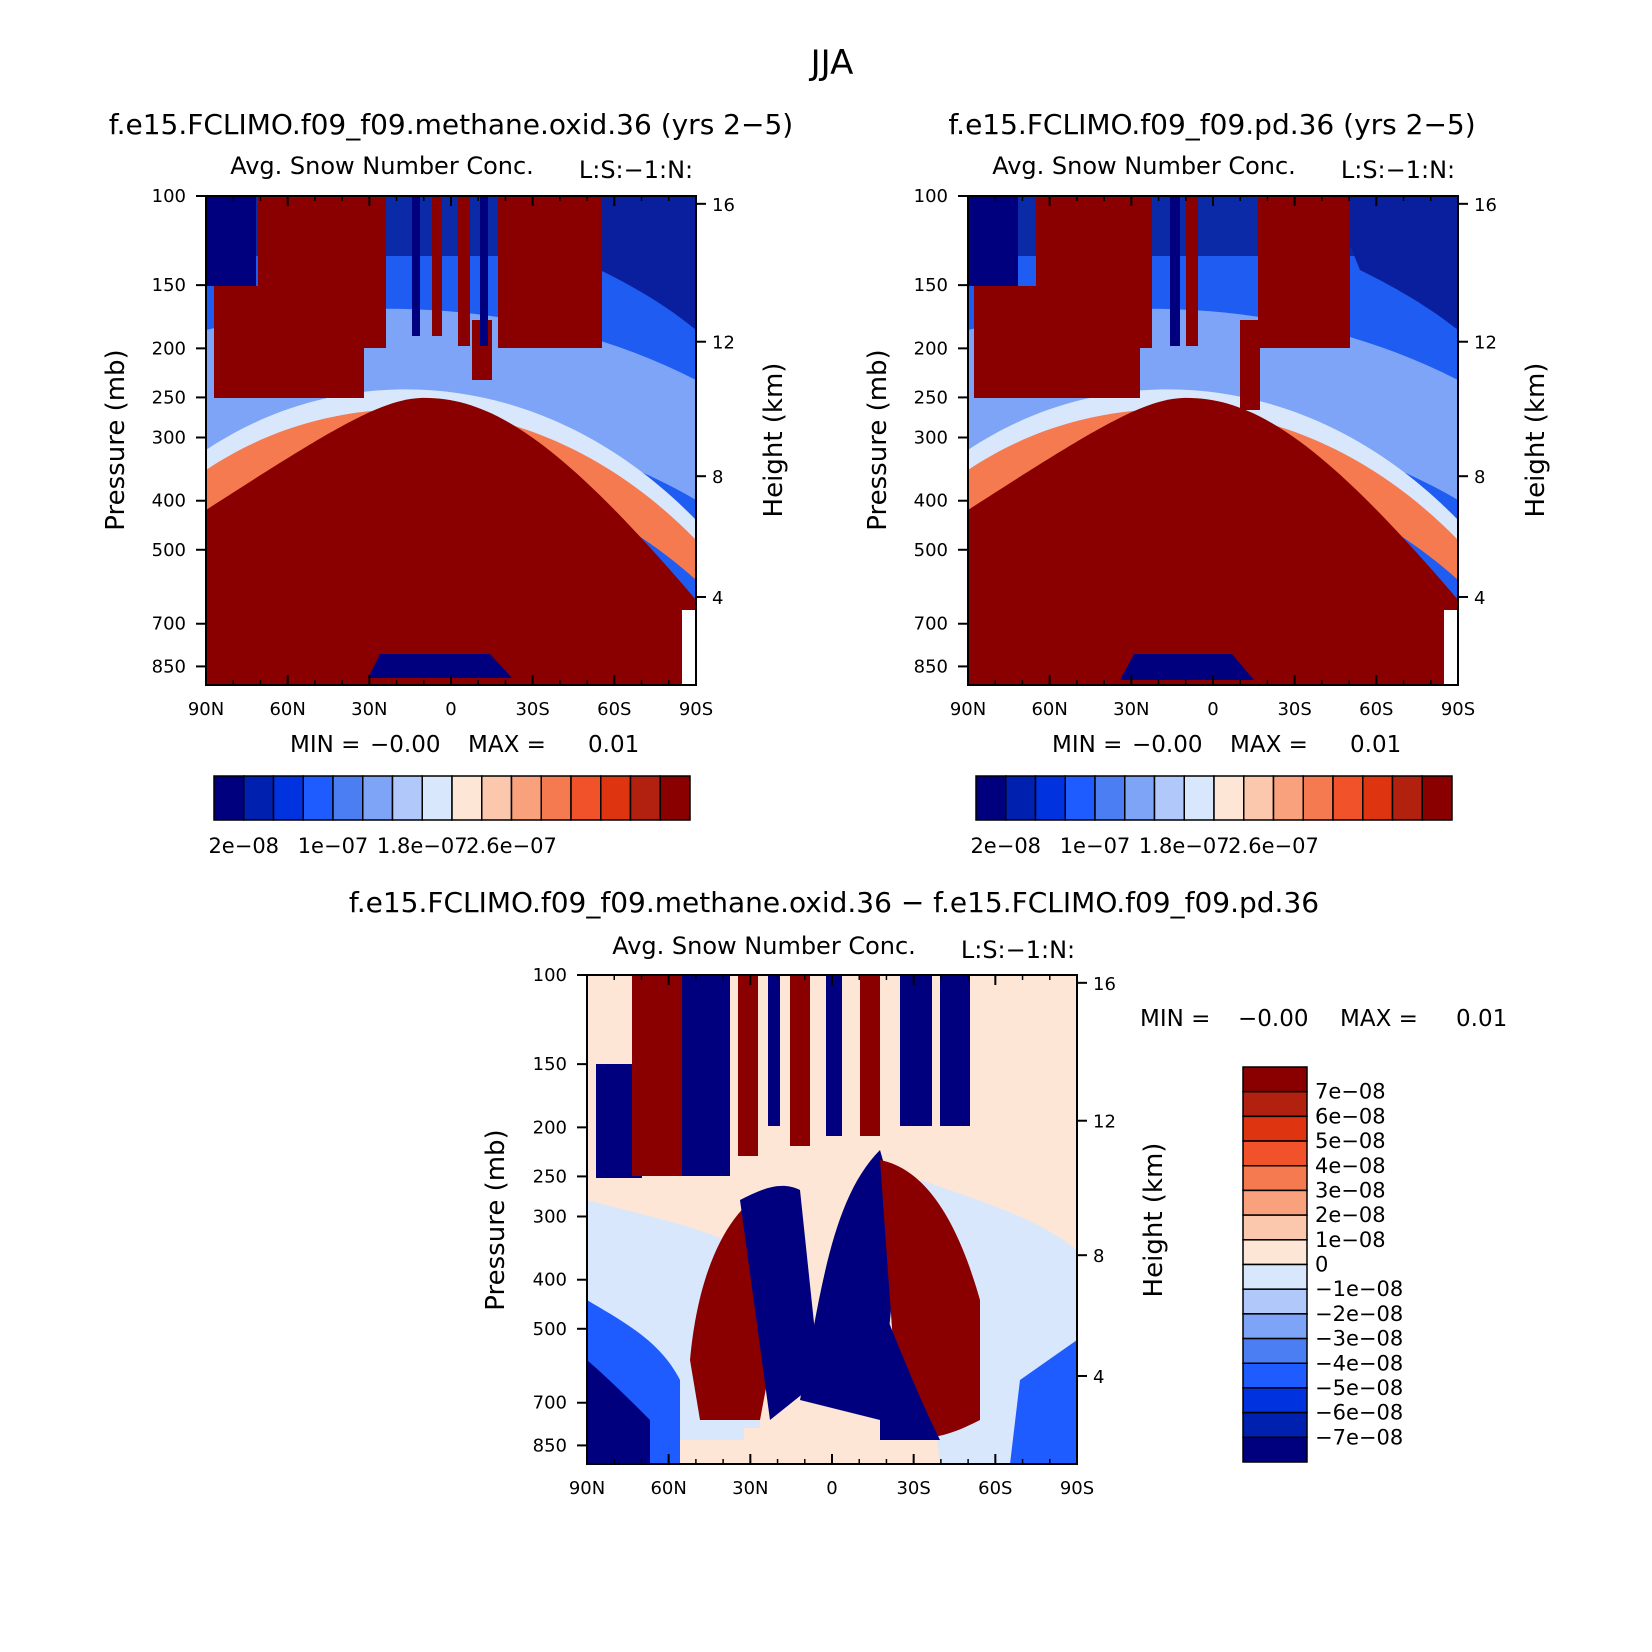 The height and width of the screenshot is (1652, 1652). What do you see at coordinates (1049, 709) in the screenshot?
I see `x-tick-label: 60N` at bounding box center [1049, 709].